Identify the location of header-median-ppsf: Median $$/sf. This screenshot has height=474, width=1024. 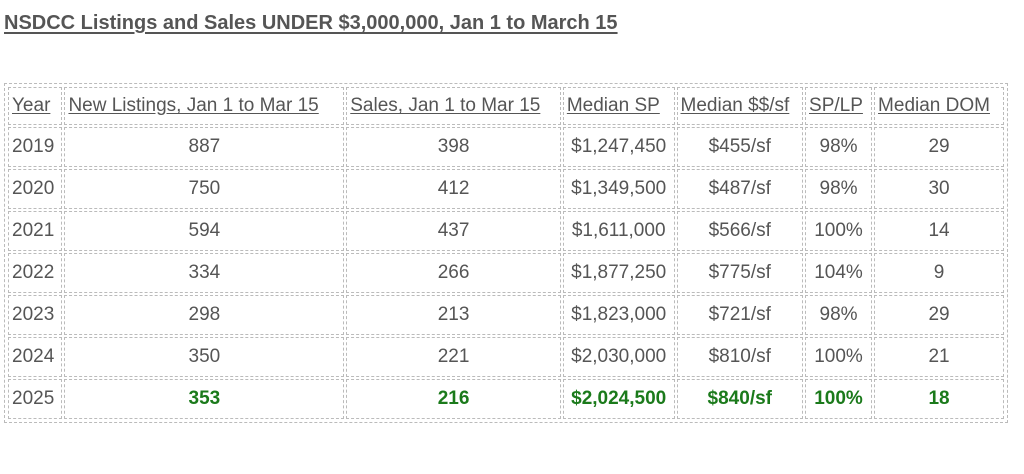
(740, 106).